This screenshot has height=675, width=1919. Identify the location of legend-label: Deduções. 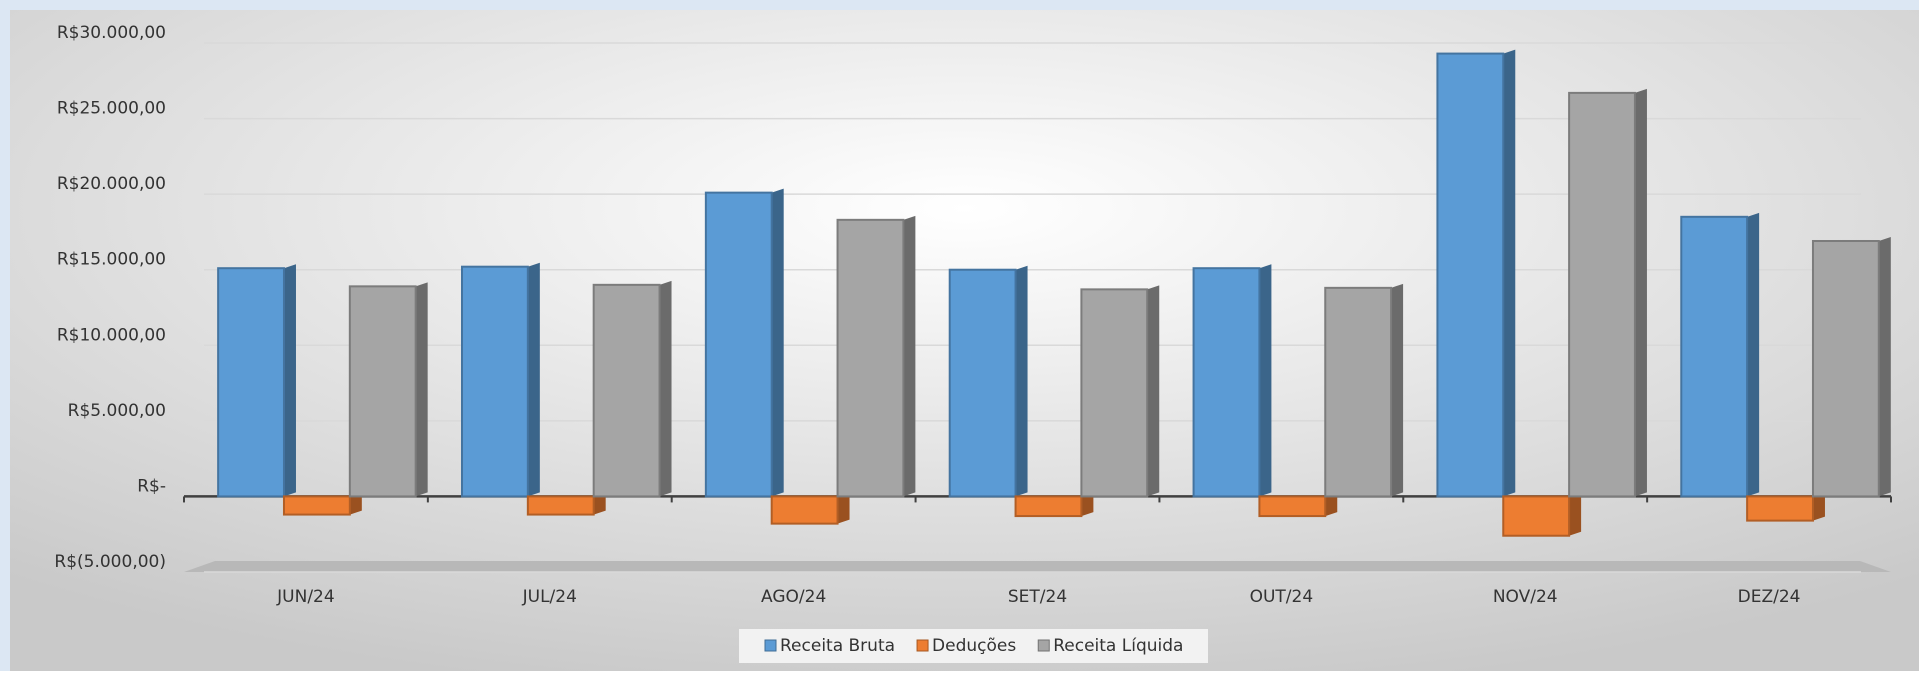
(974, 646).